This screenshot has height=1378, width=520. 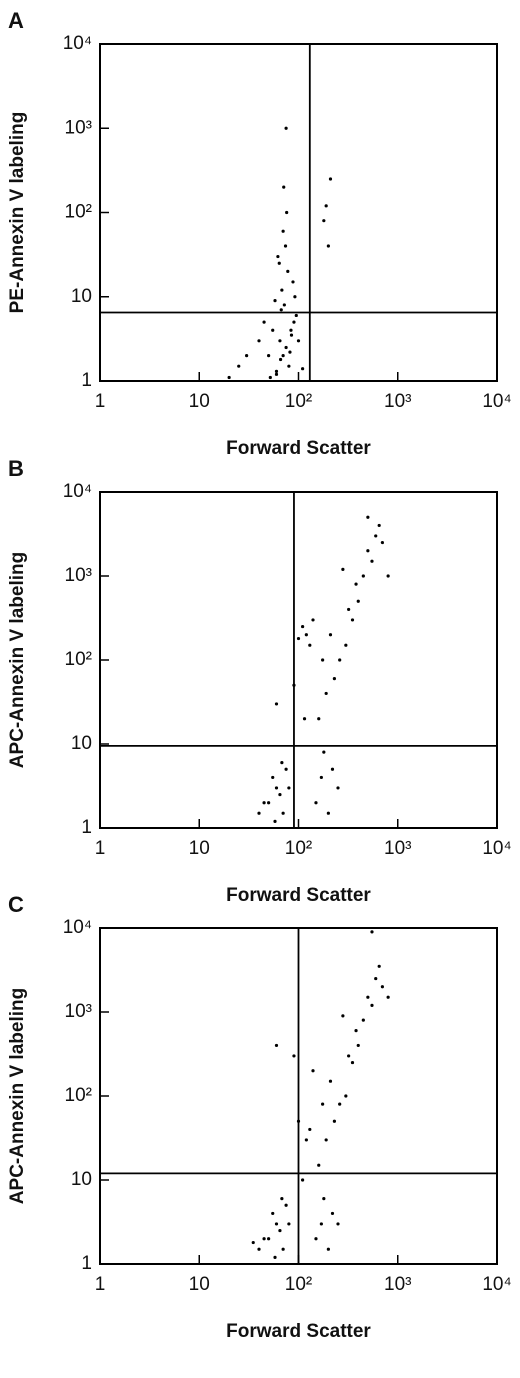 I want to click on x-tick-label: 10, so click(x=199, y=1284).